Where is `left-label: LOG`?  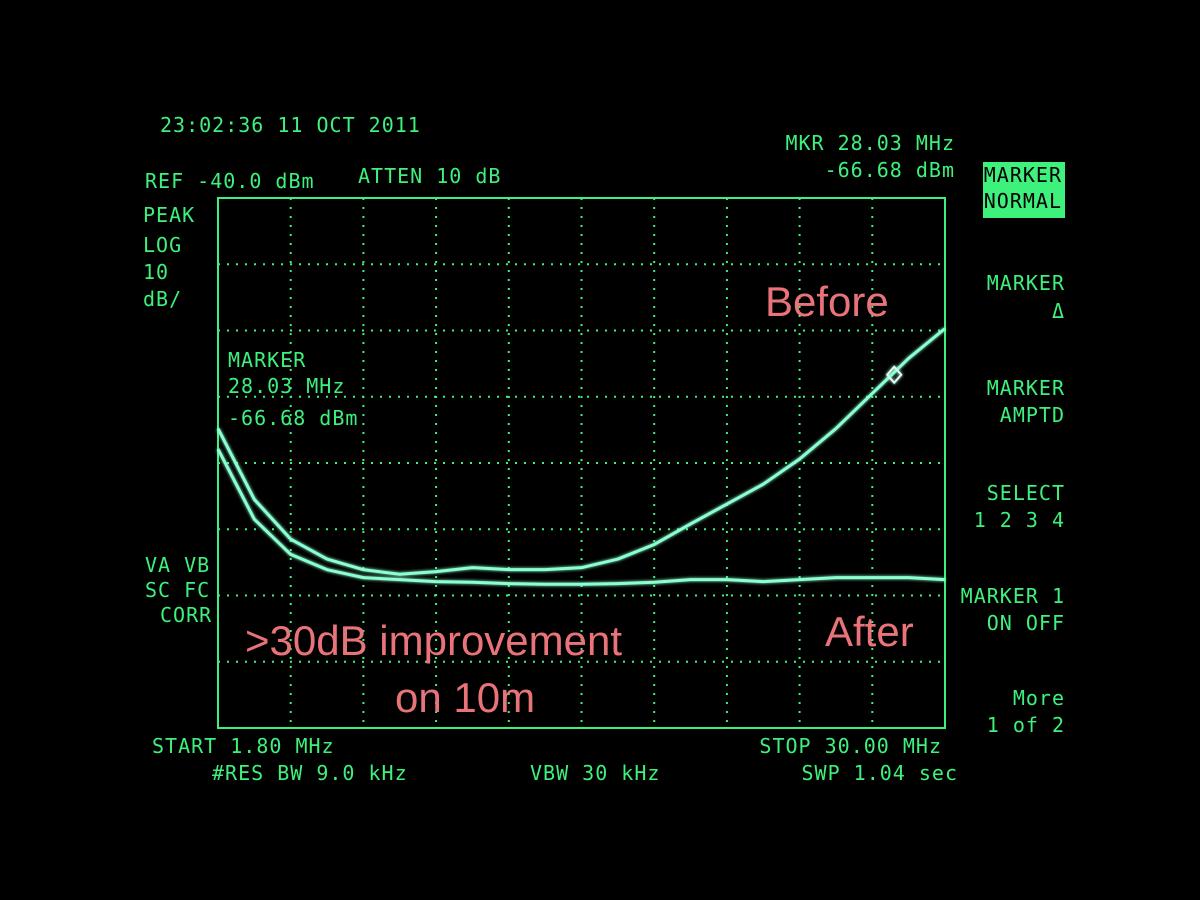
left-label: LOG is located at coordinates (162, 245).